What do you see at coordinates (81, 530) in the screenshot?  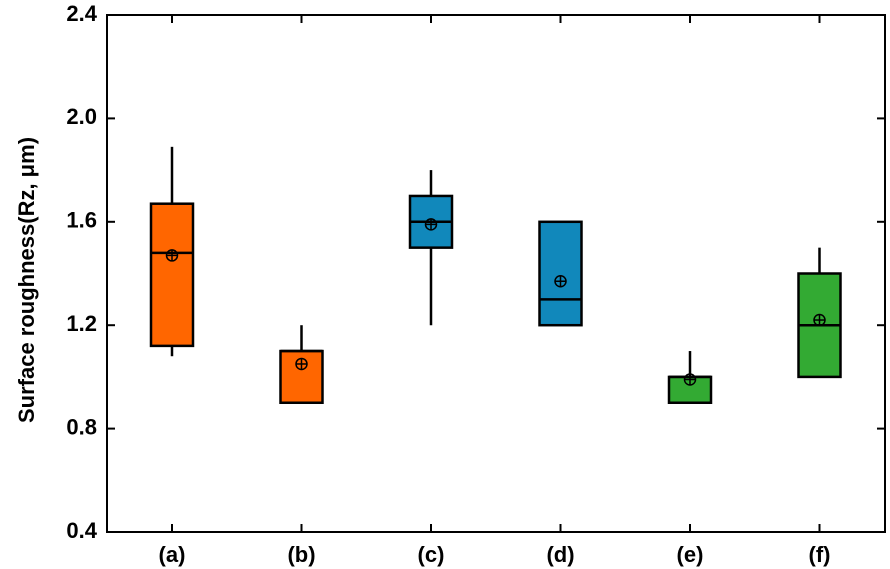 I see `y-tick-label: 0.4` at bounding box center [81, 530].